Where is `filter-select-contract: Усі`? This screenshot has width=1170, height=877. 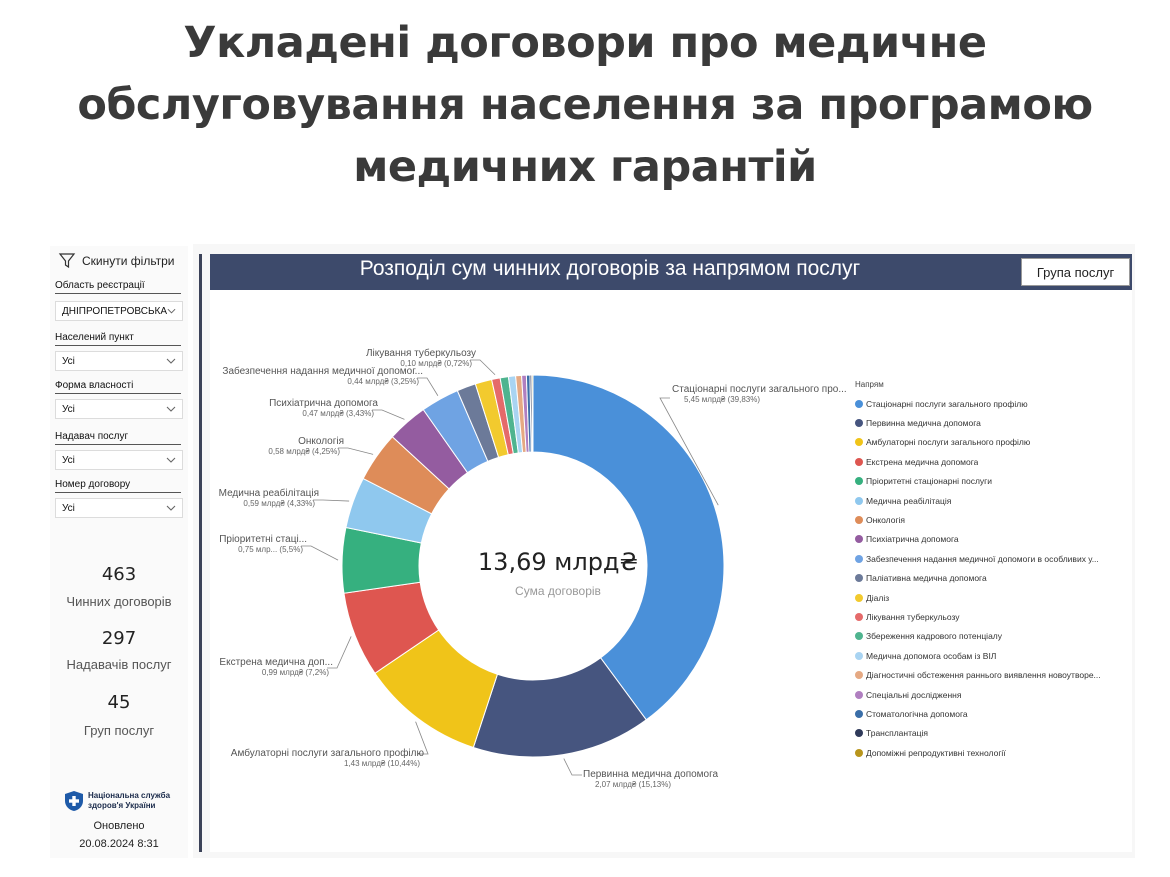 filter-select-contract: Усі is located at coordinates (119, 508).